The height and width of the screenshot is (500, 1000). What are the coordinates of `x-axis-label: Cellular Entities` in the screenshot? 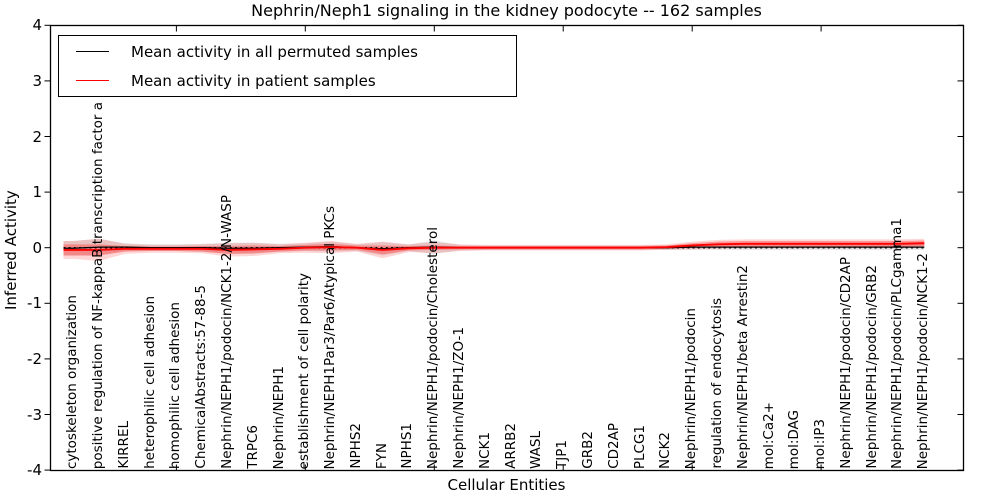 It's located at (506, 485).